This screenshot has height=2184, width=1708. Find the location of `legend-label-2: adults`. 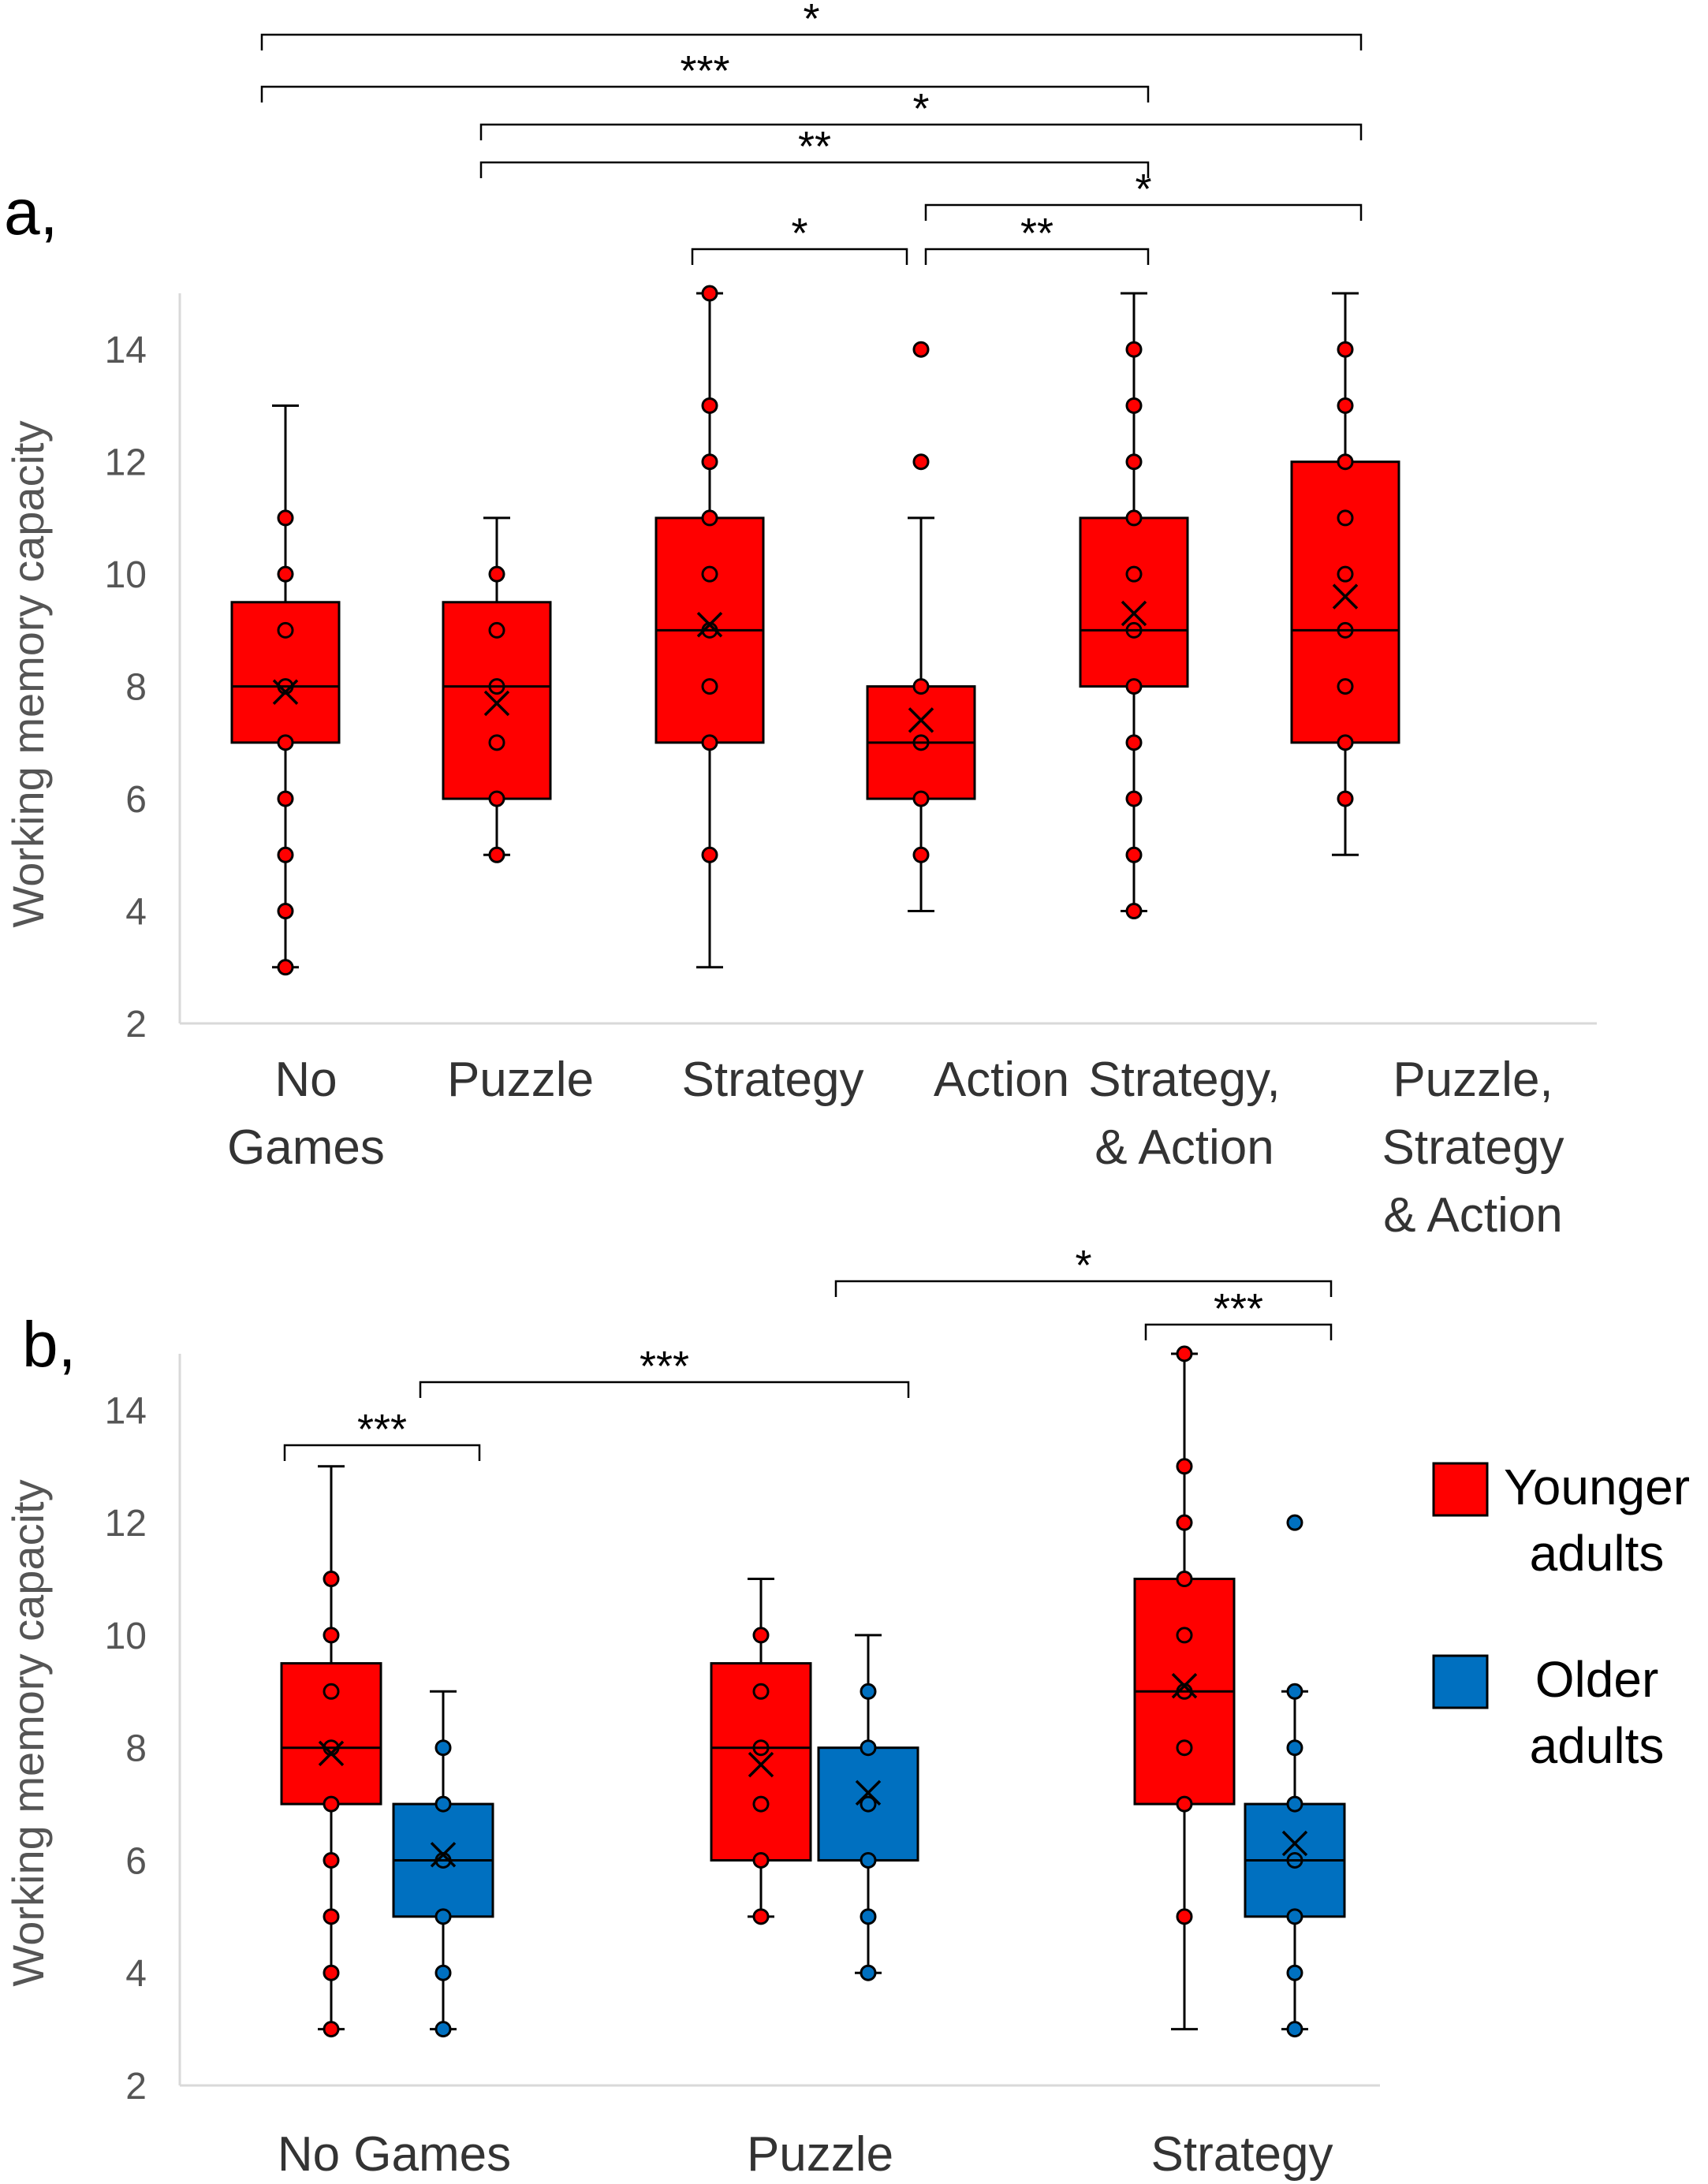

legend-label-2: adults is located at coordinates (1597, 1745).